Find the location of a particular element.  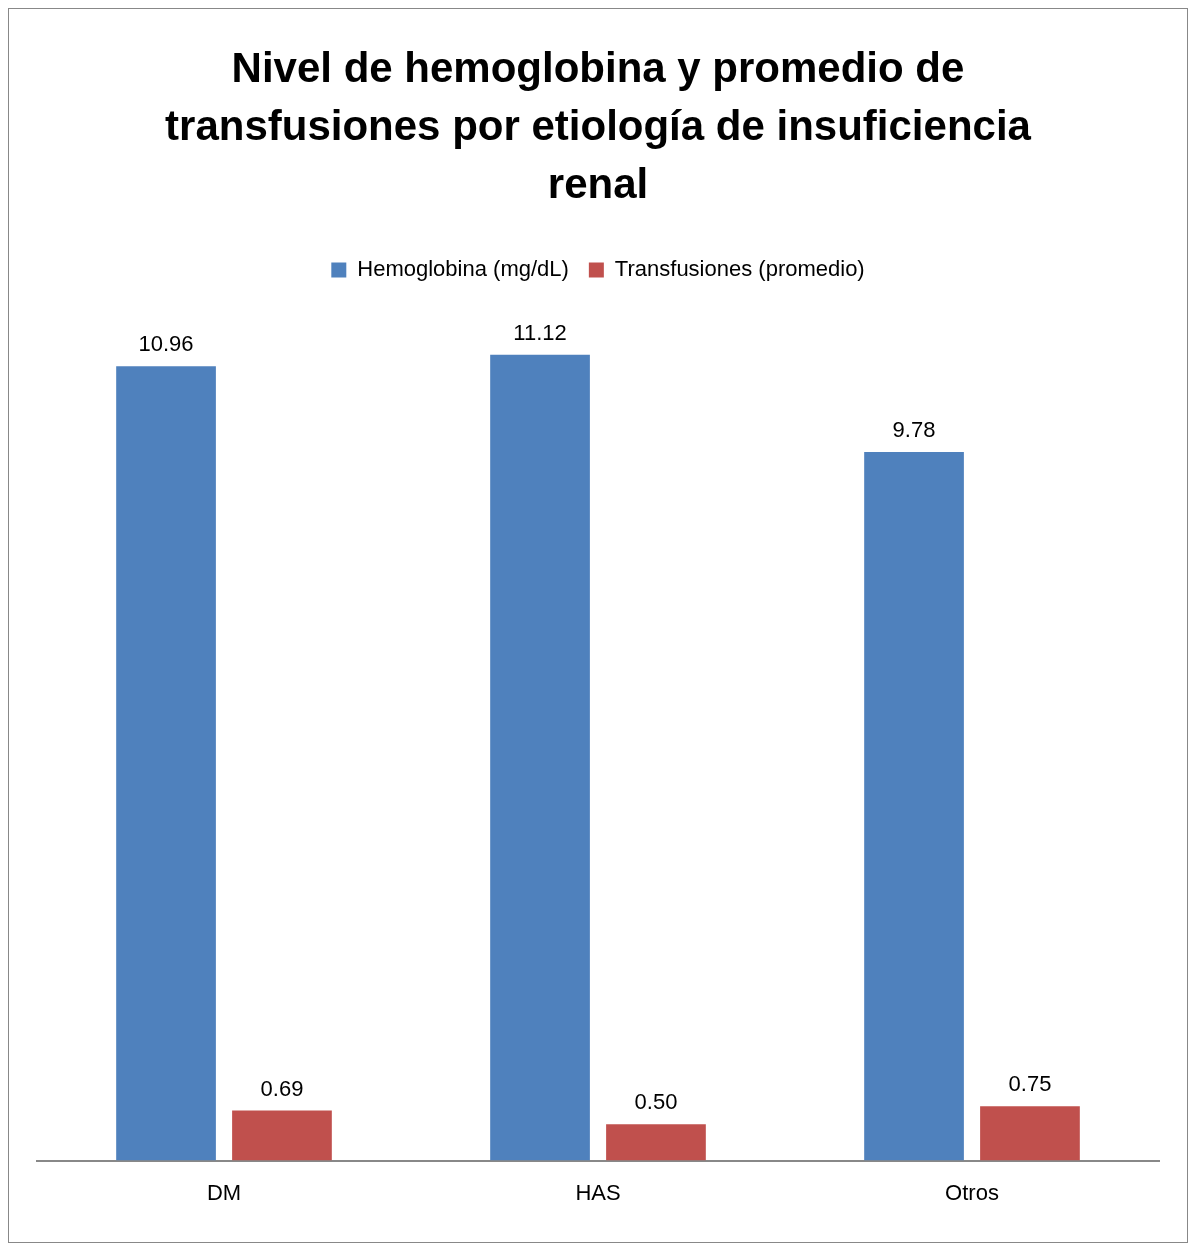

data-label: 9.78 is located at coordinates (914, 429).